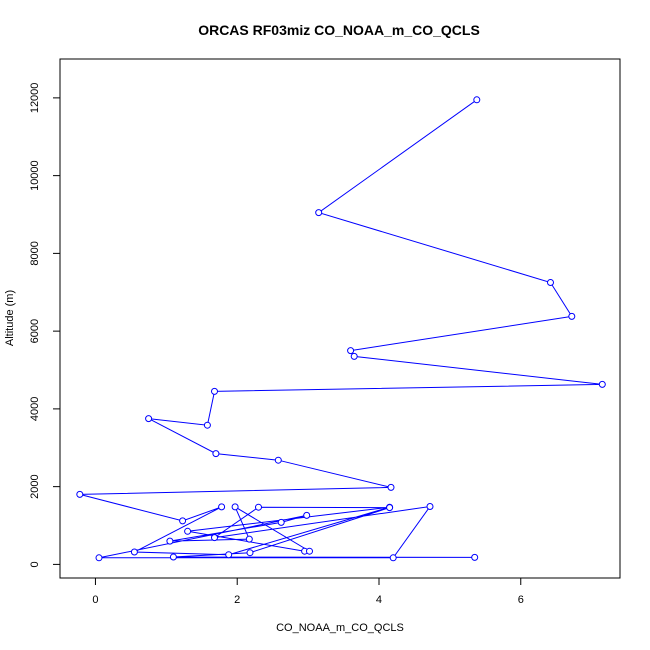 This screenshot has height=650, width=650. What do you see at coordinates (35, 98) in the screenshot?
I see `y-tick-label: 12000` at bounding box center [35, 98].